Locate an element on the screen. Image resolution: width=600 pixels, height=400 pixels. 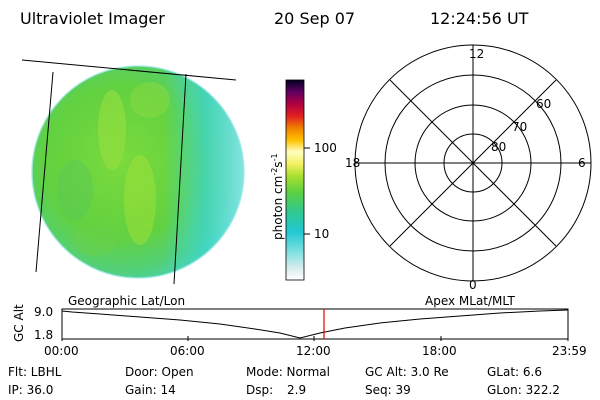
mode-info: Mode: Normal is located at coordinates (288, 372).